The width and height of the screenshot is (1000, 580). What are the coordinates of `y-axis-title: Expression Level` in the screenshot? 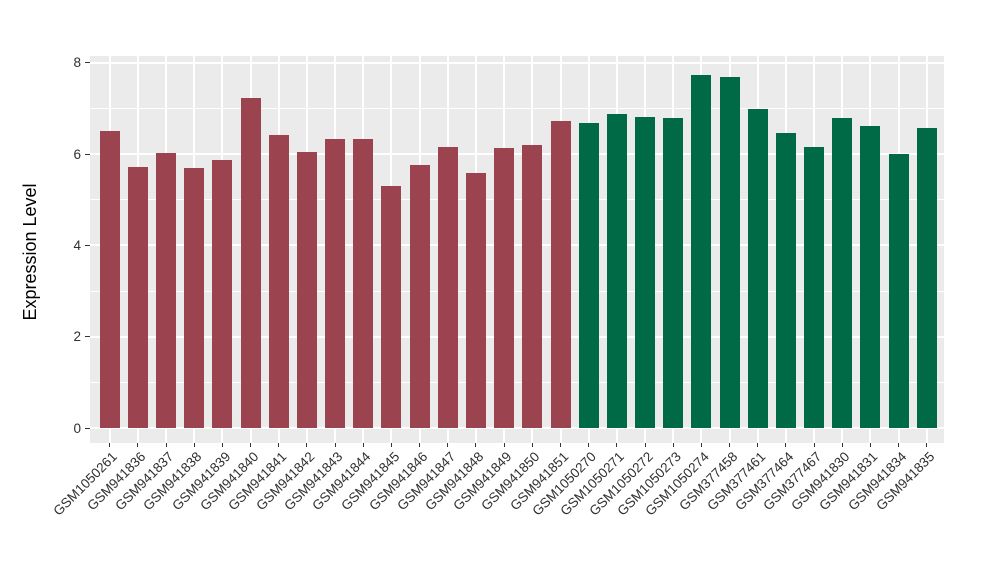 It's located at (30, 252).